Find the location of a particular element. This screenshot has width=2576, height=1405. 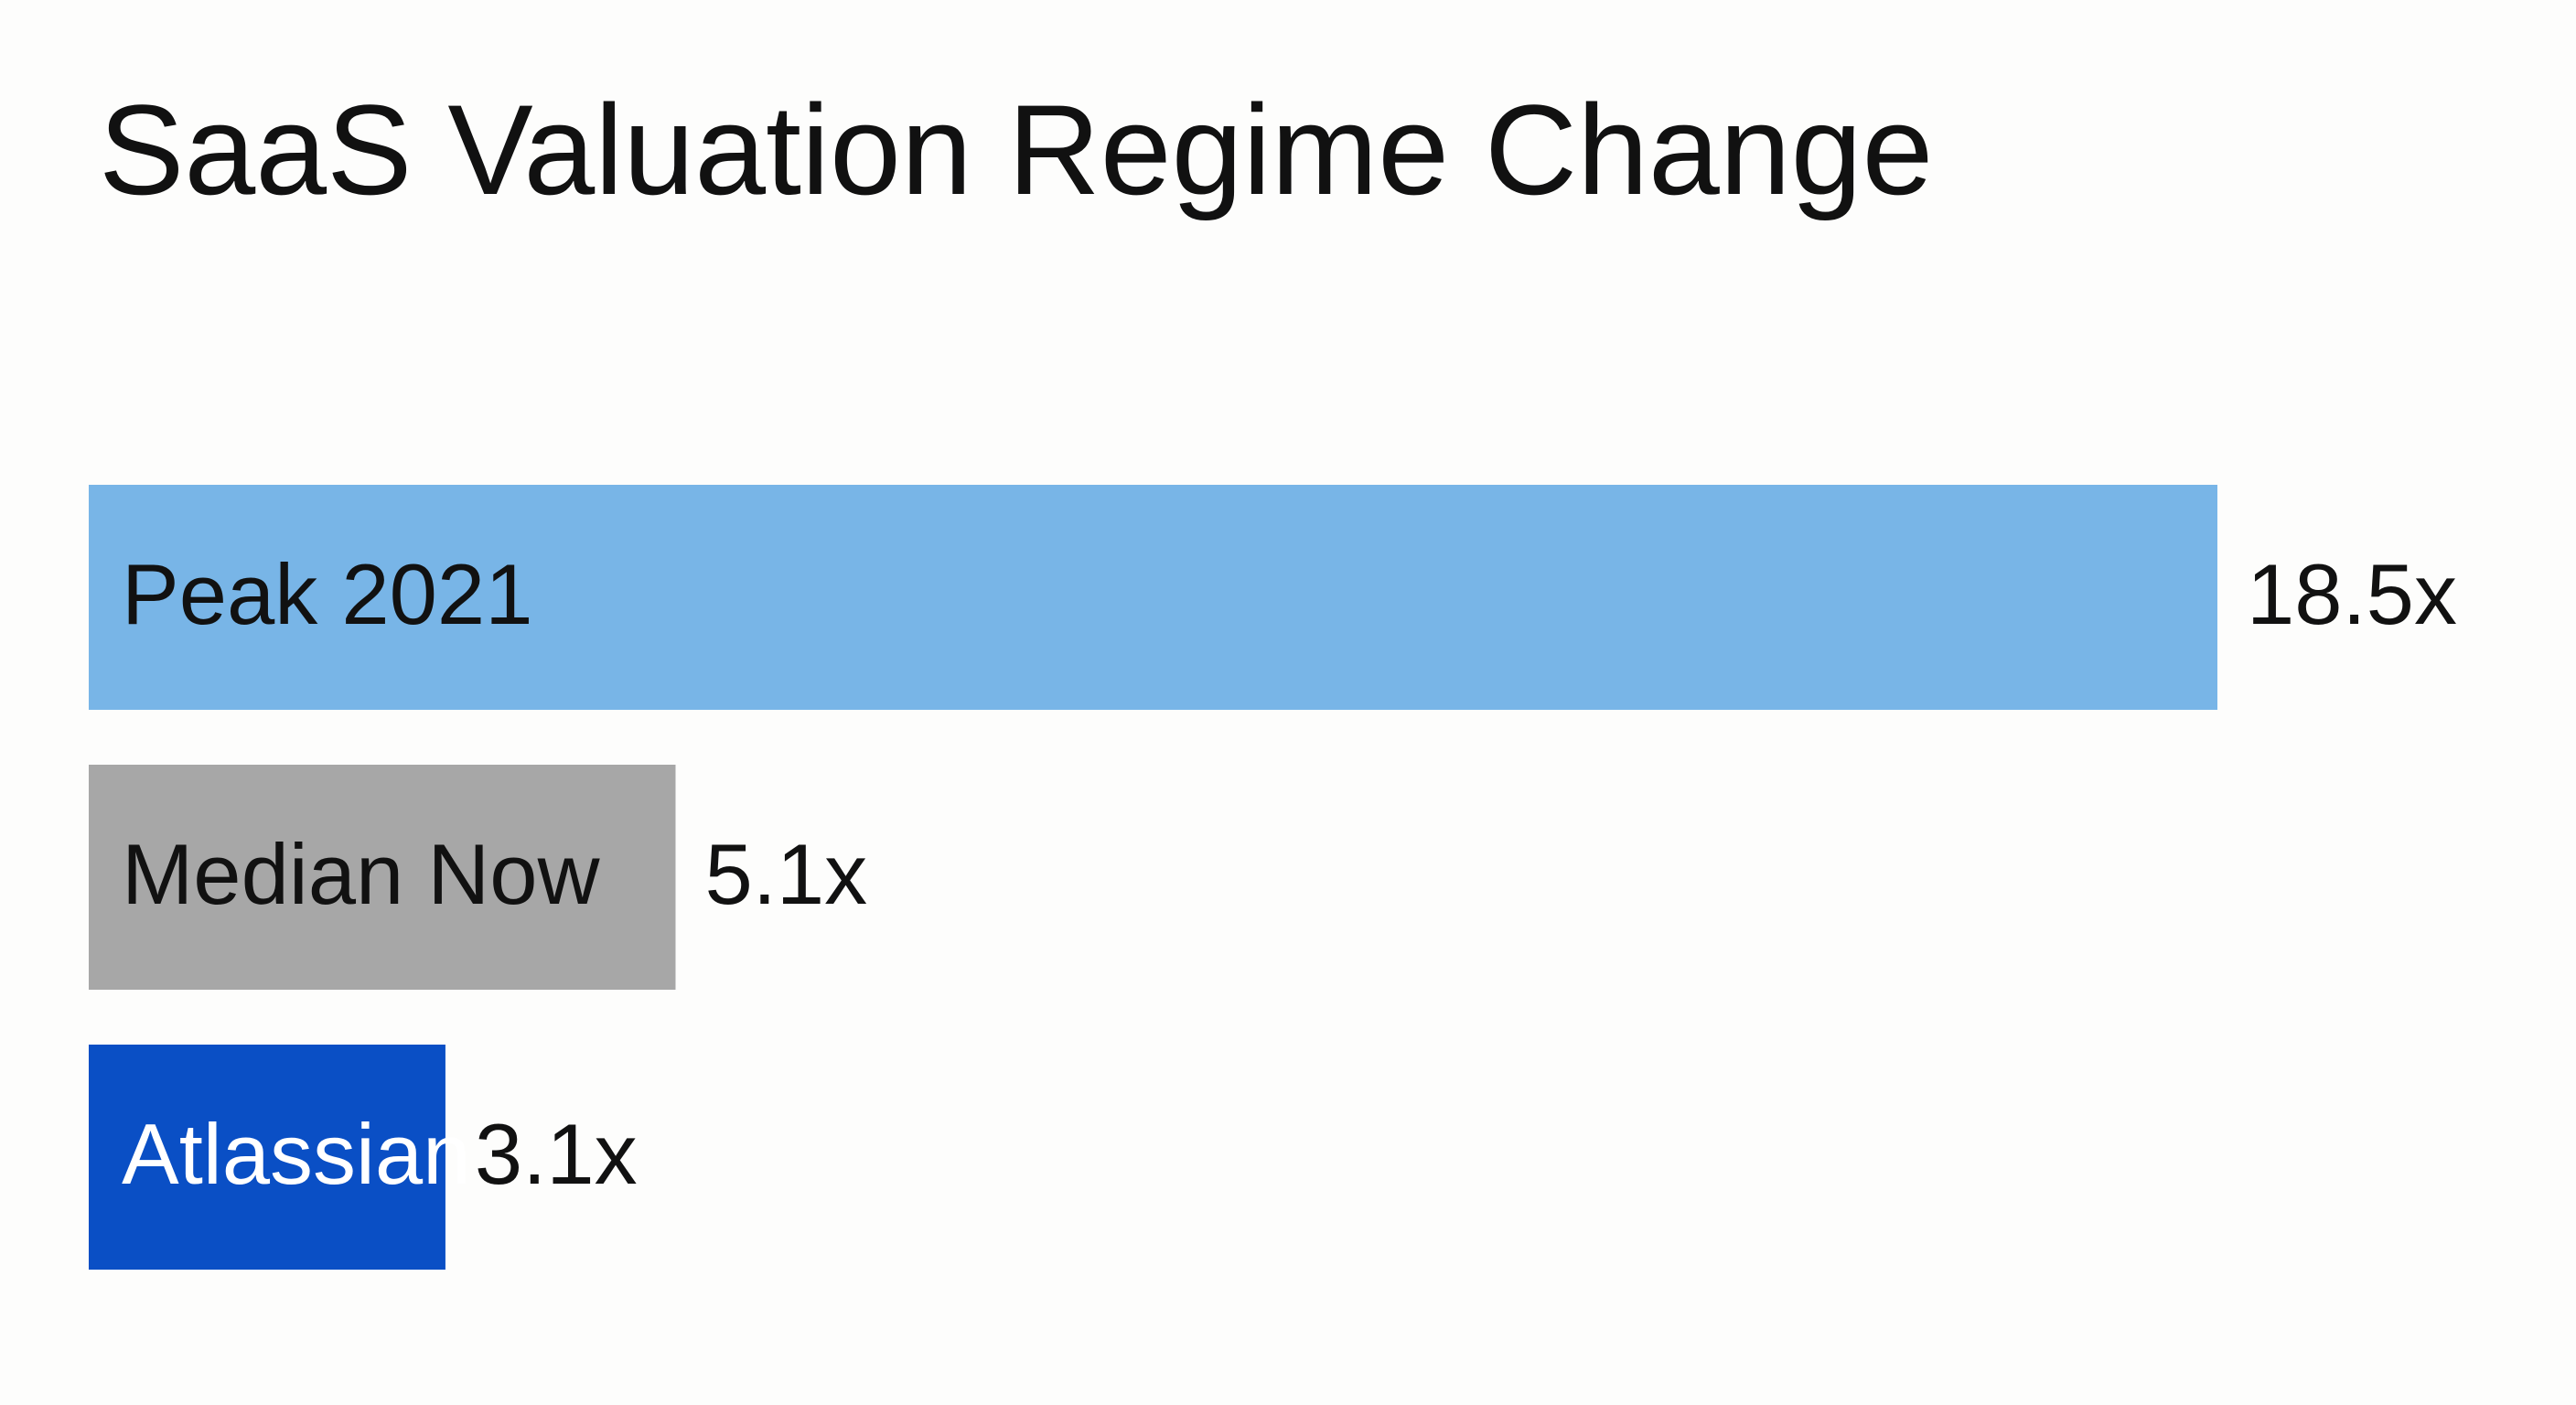

category-label: Peak 2021 is located at coordinates (327, 594).